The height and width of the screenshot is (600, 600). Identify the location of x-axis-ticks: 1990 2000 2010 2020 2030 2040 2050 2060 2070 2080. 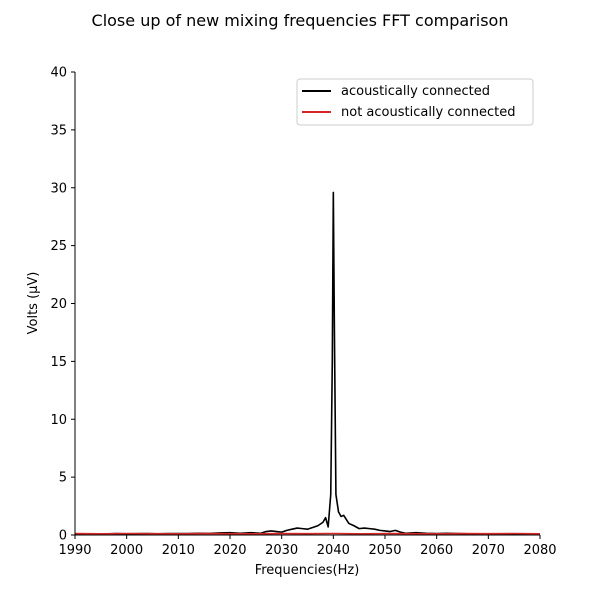
(307, 546).